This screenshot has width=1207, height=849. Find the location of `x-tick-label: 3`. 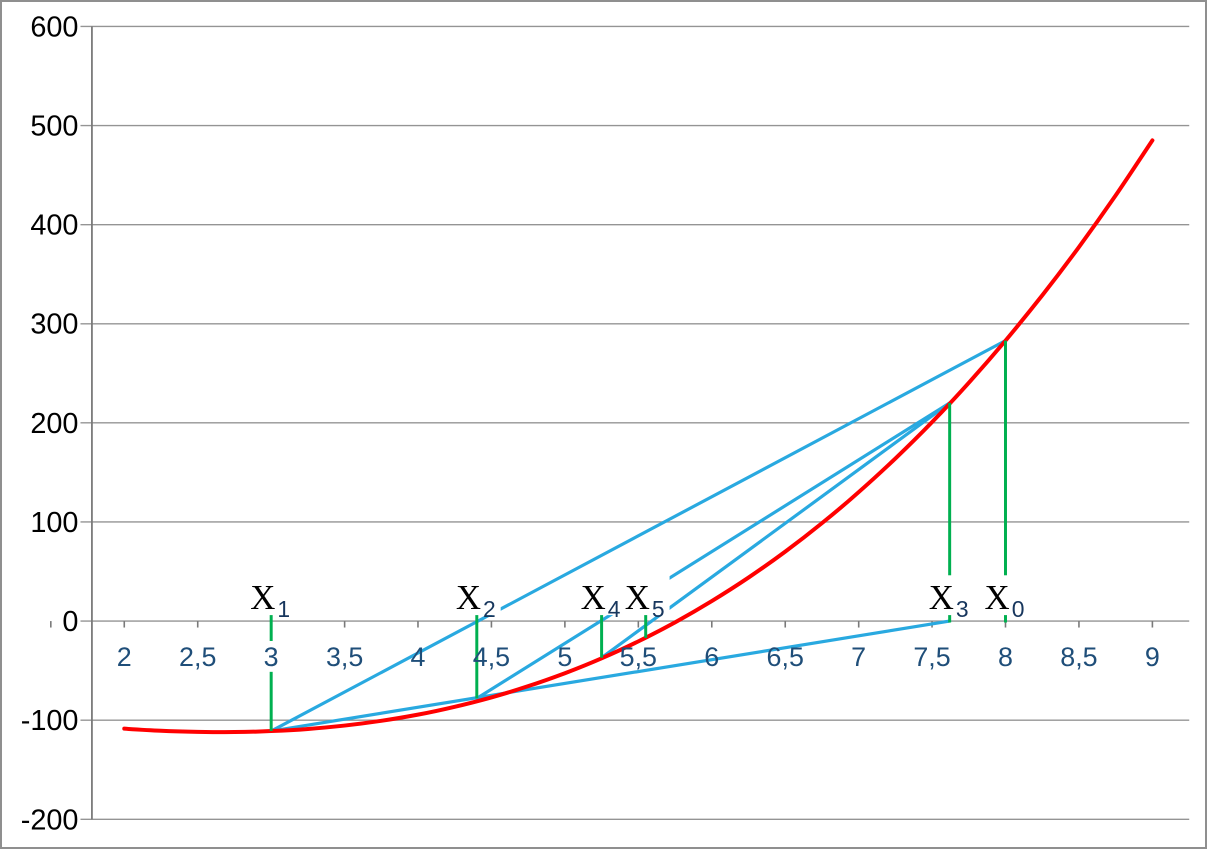

x-tick-label: 3 is located at coordinates (271, 657).